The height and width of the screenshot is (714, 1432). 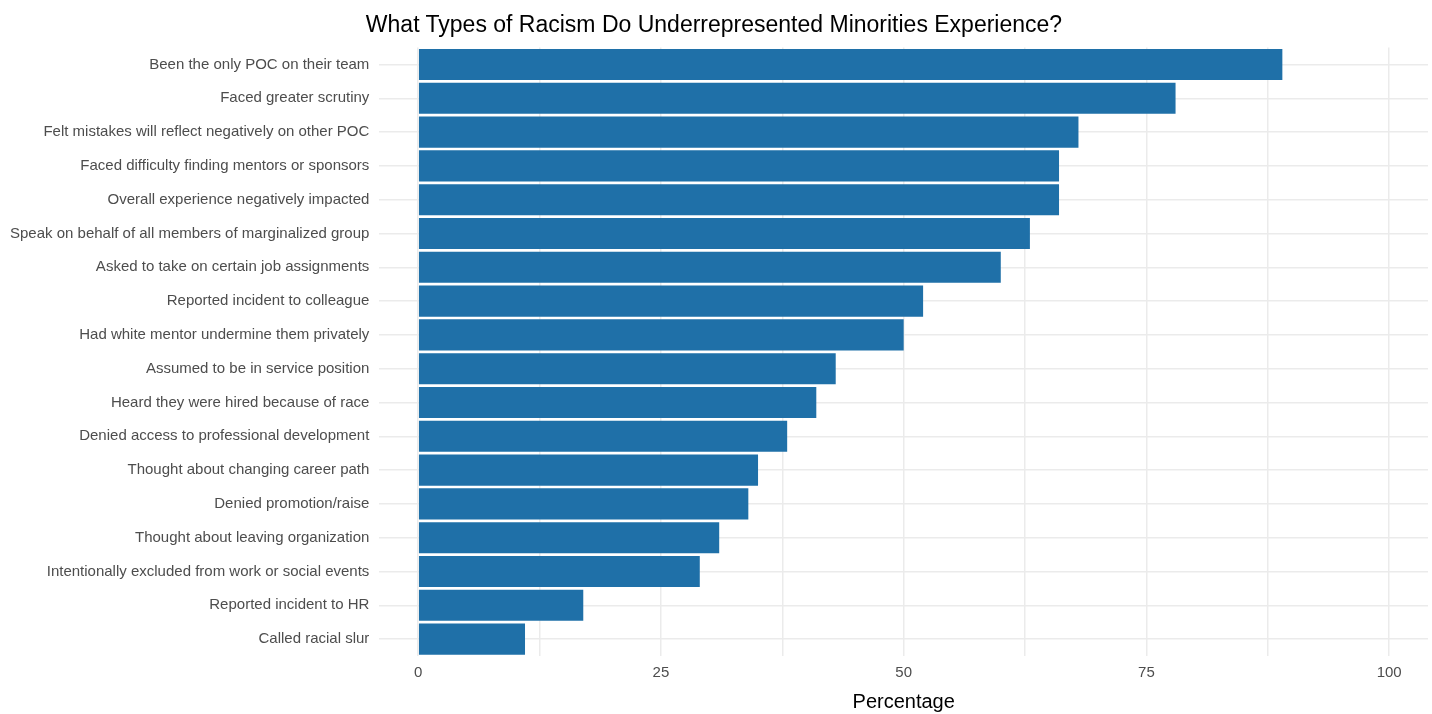 What do you see at coordinates (904, 672) in the screenshot?
I see `x-tick-label: 50` at bounding box center [904, 672].